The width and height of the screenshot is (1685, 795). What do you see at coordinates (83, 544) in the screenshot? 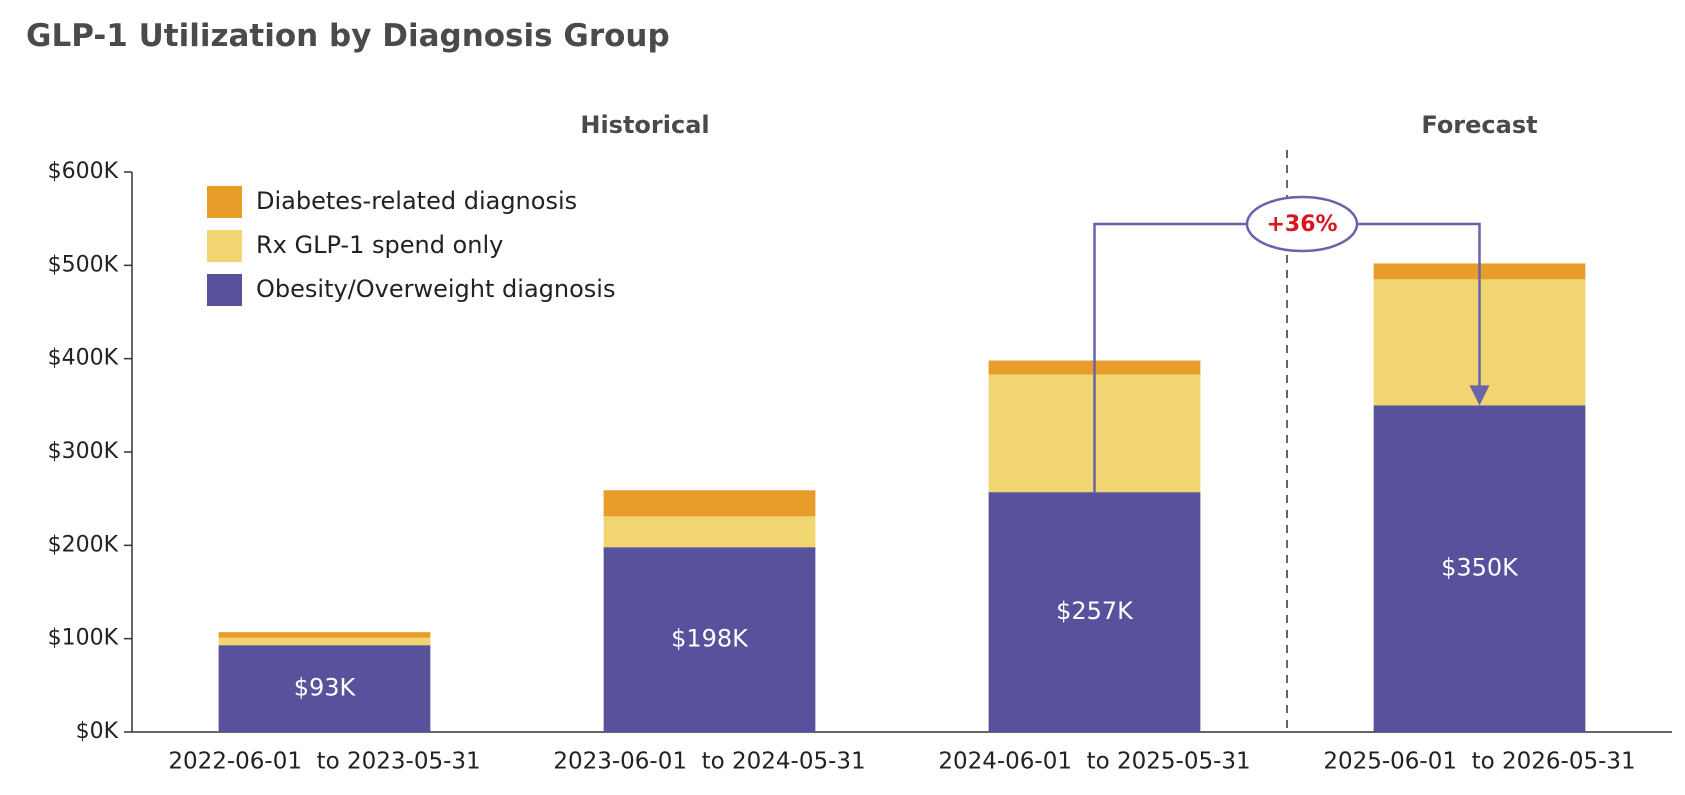
I see `y-tick-label: $200K` at bounding box center [83, 544].